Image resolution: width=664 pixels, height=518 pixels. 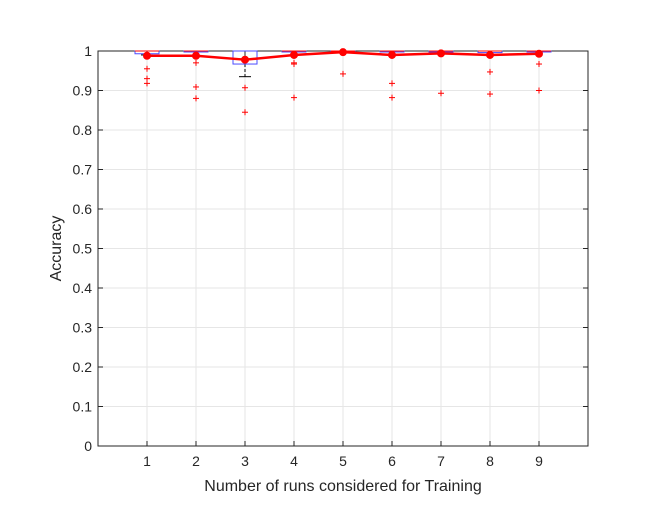 I want to click on x-tick-label: 3, so click(x=245, y=461).